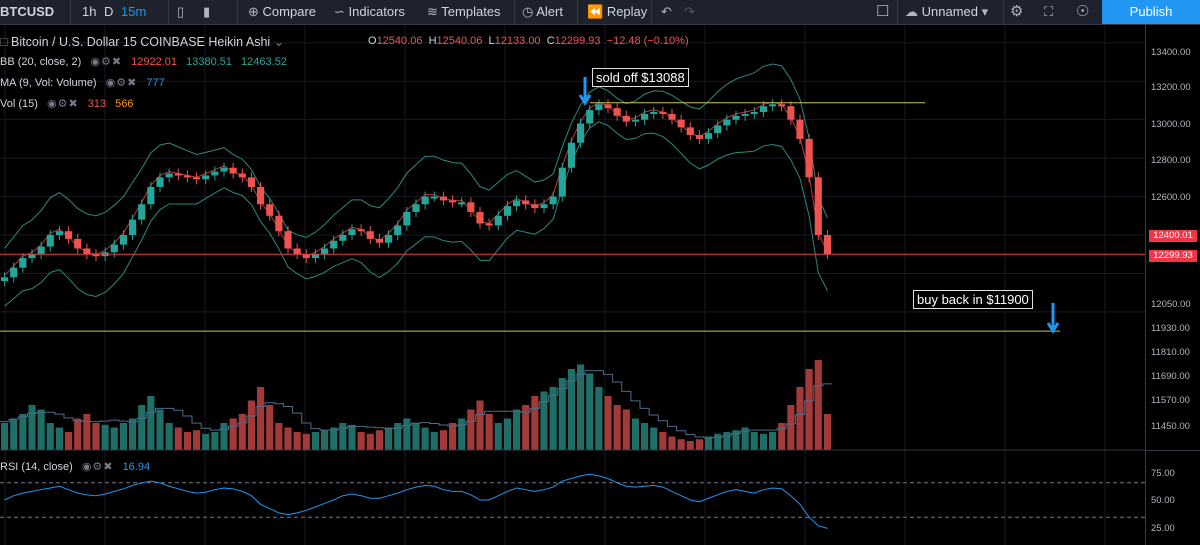 This screenshot has width=1200, height=545. Describe the element at coordinates (883, 11) in the screenshot. I see `layout-checkbox-icon: ☐` at that location.